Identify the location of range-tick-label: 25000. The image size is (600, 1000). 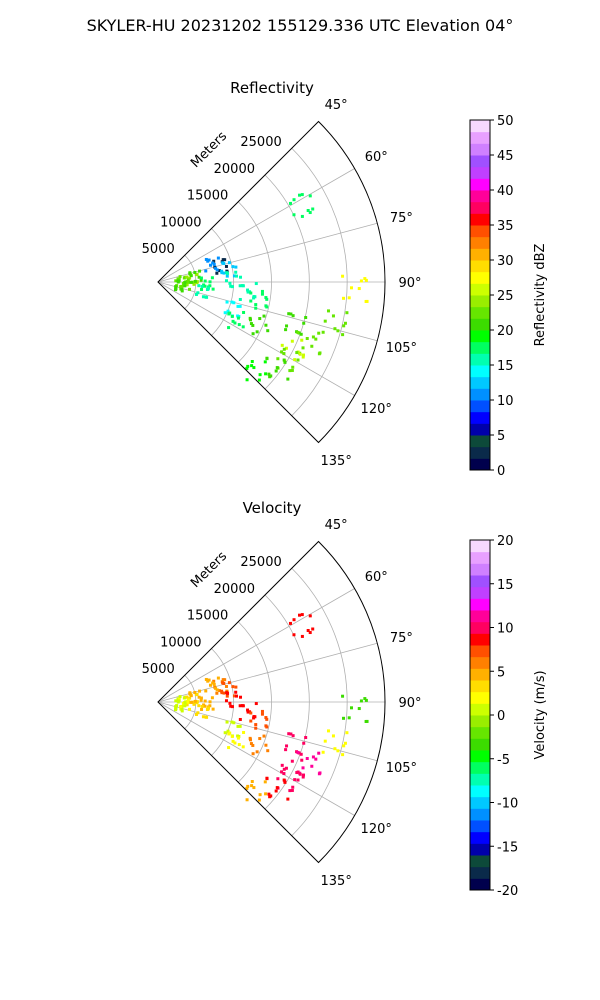
(260, 562).